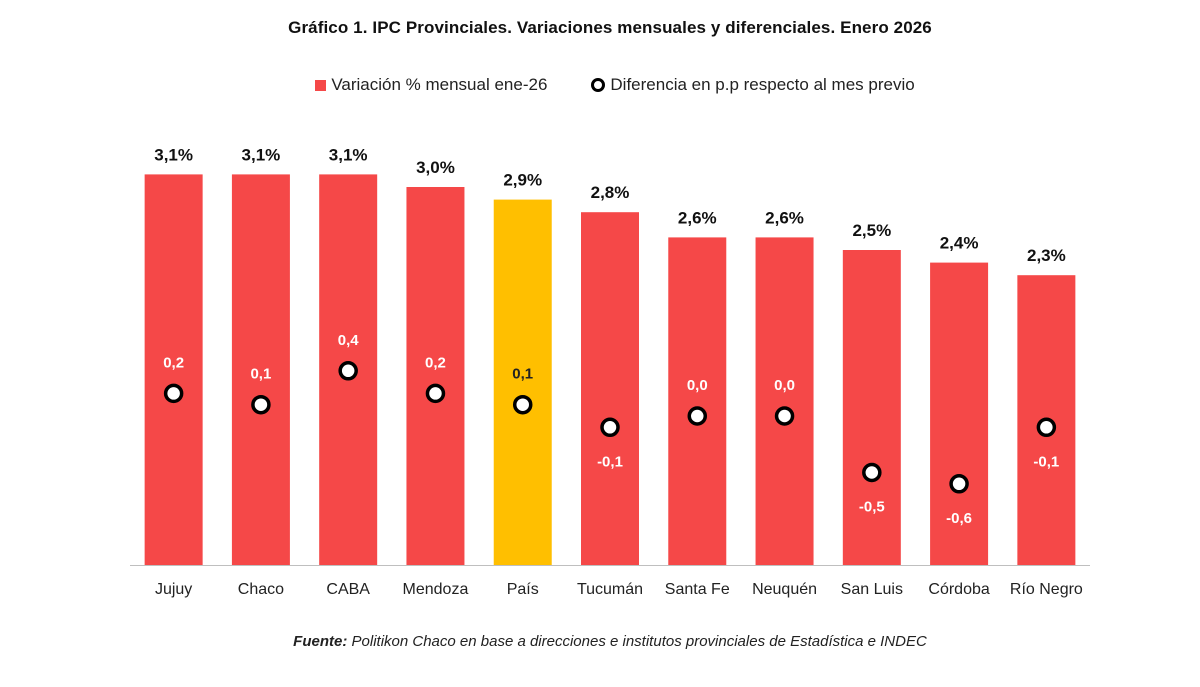  What do you see at coordinates (522, 180) in the screenshot?
I see `bar-value-label: 2,9%` at bounding box center [522, 180].